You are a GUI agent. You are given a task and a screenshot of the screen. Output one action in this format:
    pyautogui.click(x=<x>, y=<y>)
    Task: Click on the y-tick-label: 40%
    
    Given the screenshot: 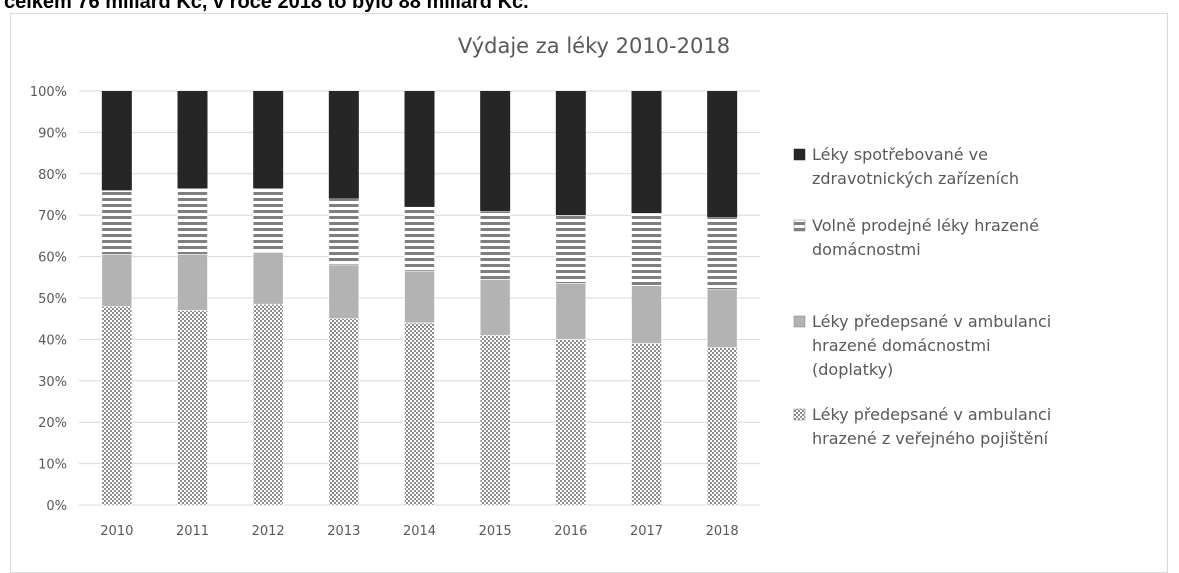 What is the action you would take?
    pyautogui.click(x=52, y=340)
    